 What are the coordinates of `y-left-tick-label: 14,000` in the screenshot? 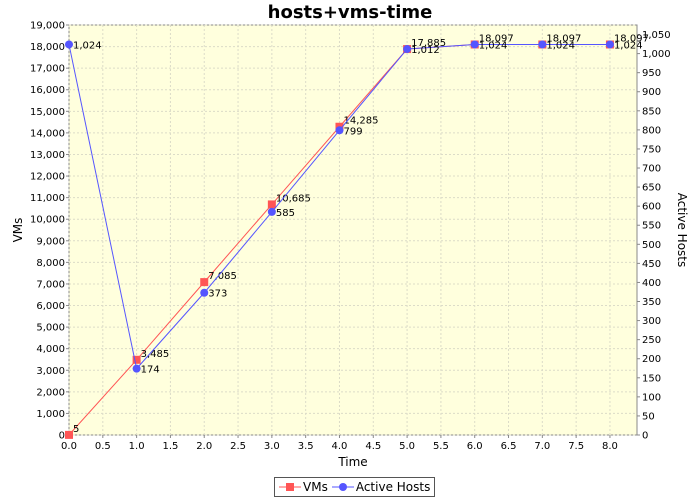 It's located at (47, 133).